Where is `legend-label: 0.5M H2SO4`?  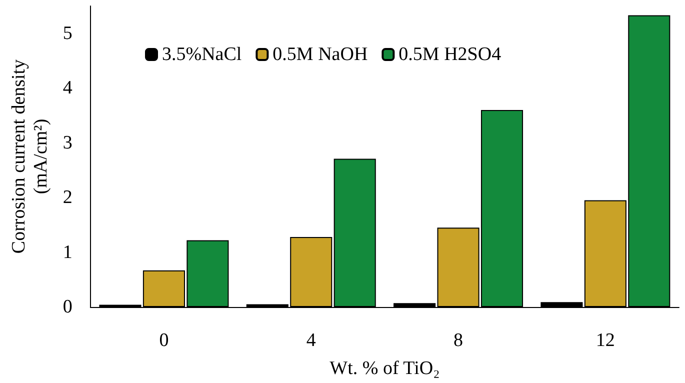 legend-label: 0.5M H2SO4 is located at coordinates (450, 54).